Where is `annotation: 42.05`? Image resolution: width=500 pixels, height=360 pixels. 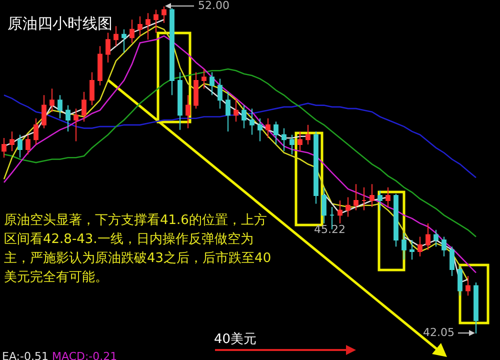 annotation: 42.05 is located at coordinates (438, 332).